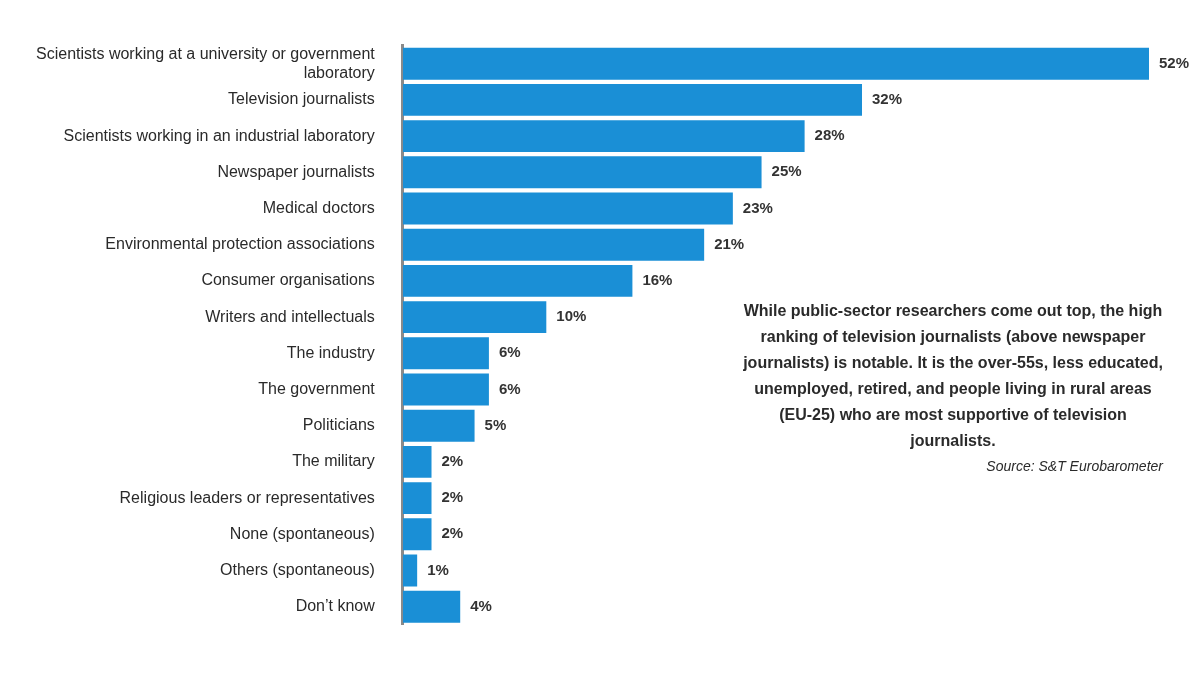  What do you see at coordinates (330, 352) in the screenshot?
I see `y-tick-label: The industry` at bounding box center [330, 352].